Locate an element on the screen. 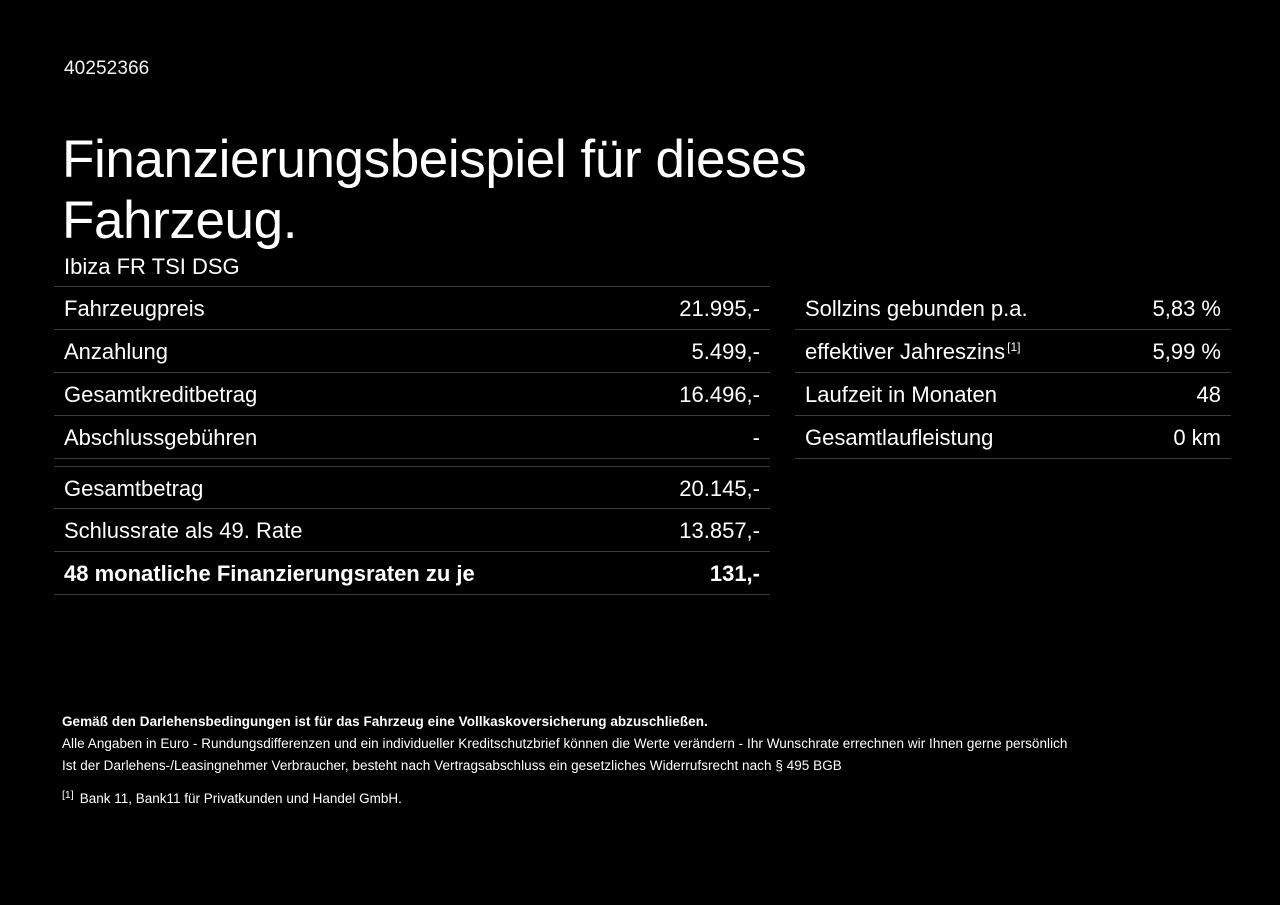  row-value: 5,83 % is located at coordinates (1187, 308).